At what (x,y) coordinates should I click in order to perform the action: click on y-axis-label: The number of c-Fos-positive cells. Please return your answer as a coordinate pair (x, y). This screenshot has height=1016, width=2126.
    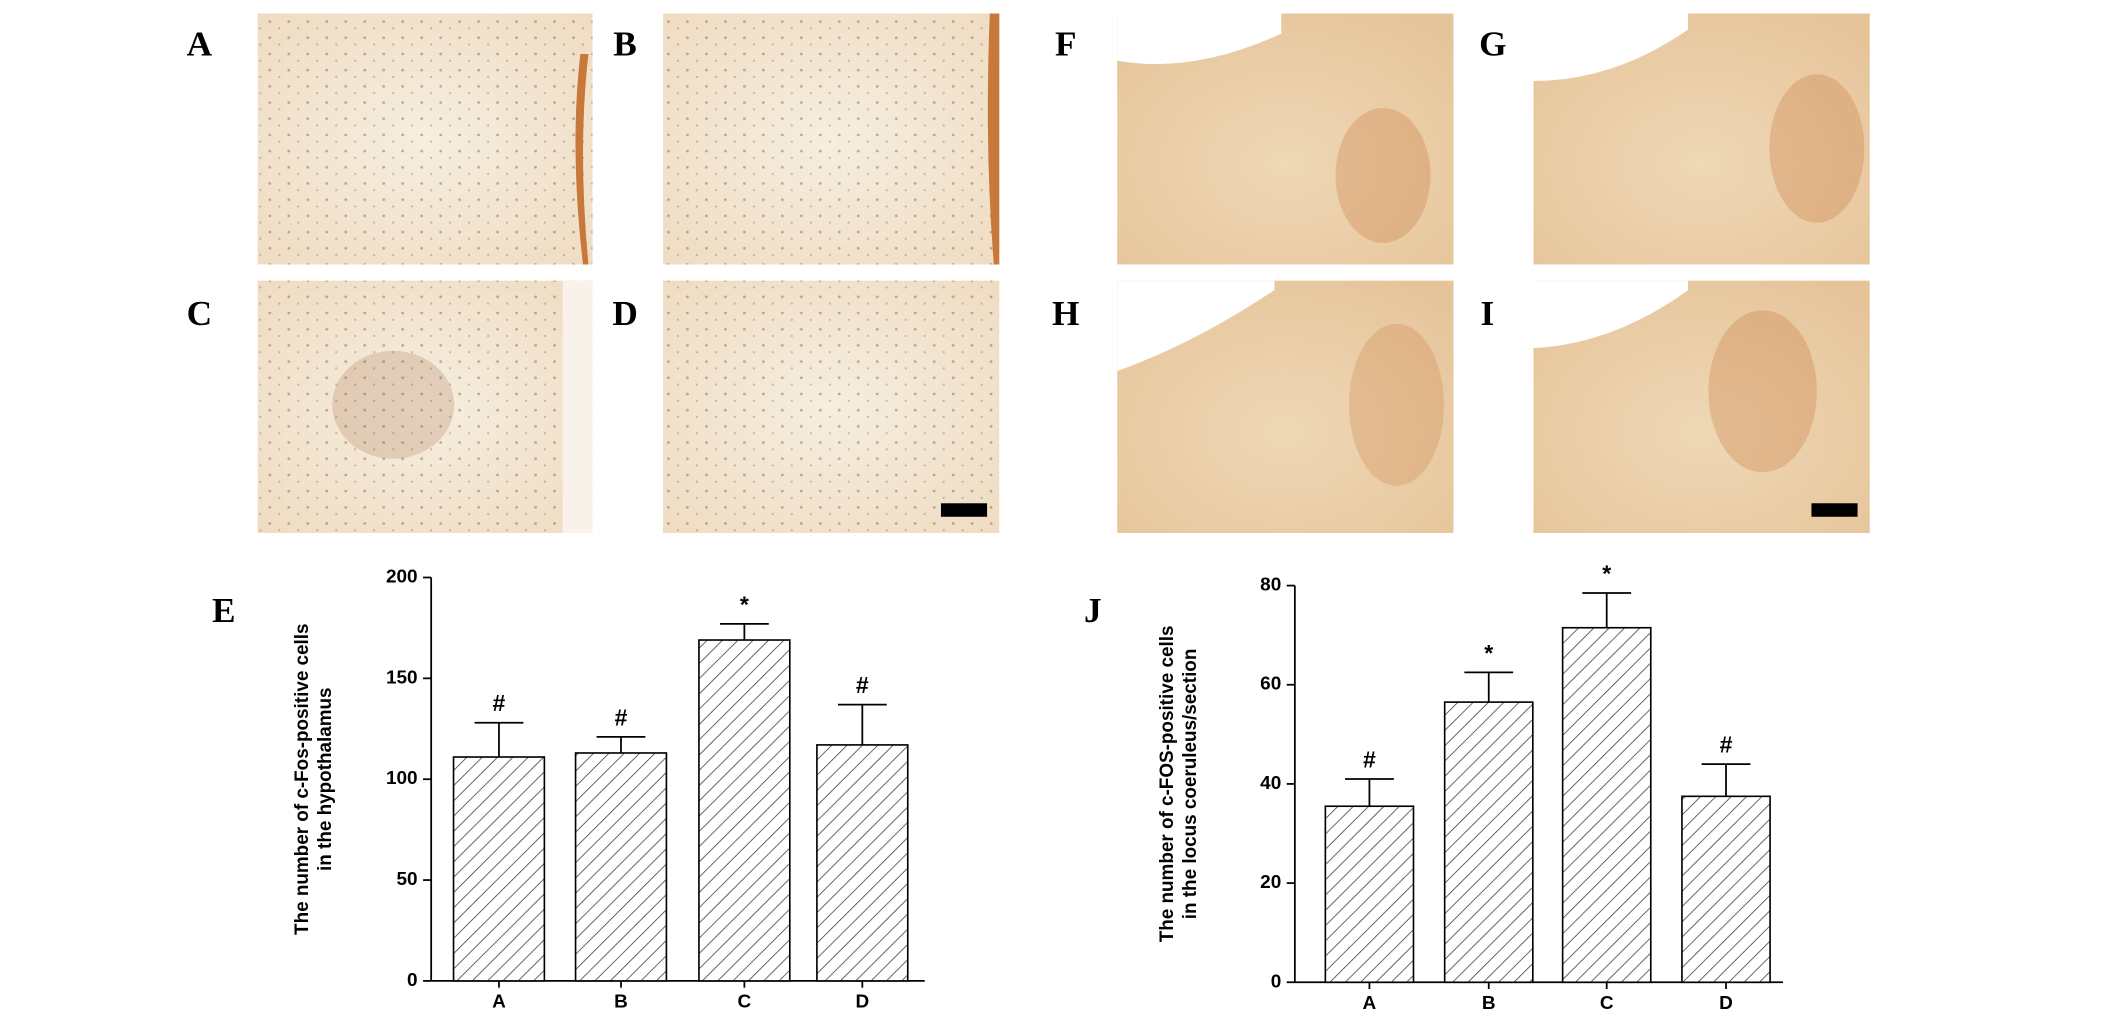
    Looking at the image, I should click on (302, 779).